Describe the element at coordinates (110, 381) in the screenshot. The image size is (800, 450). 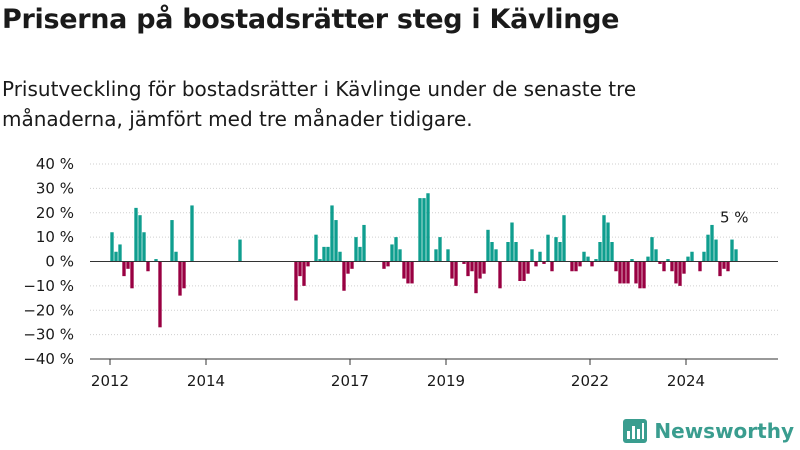
I see `x-tick-label: 2012` at that location.